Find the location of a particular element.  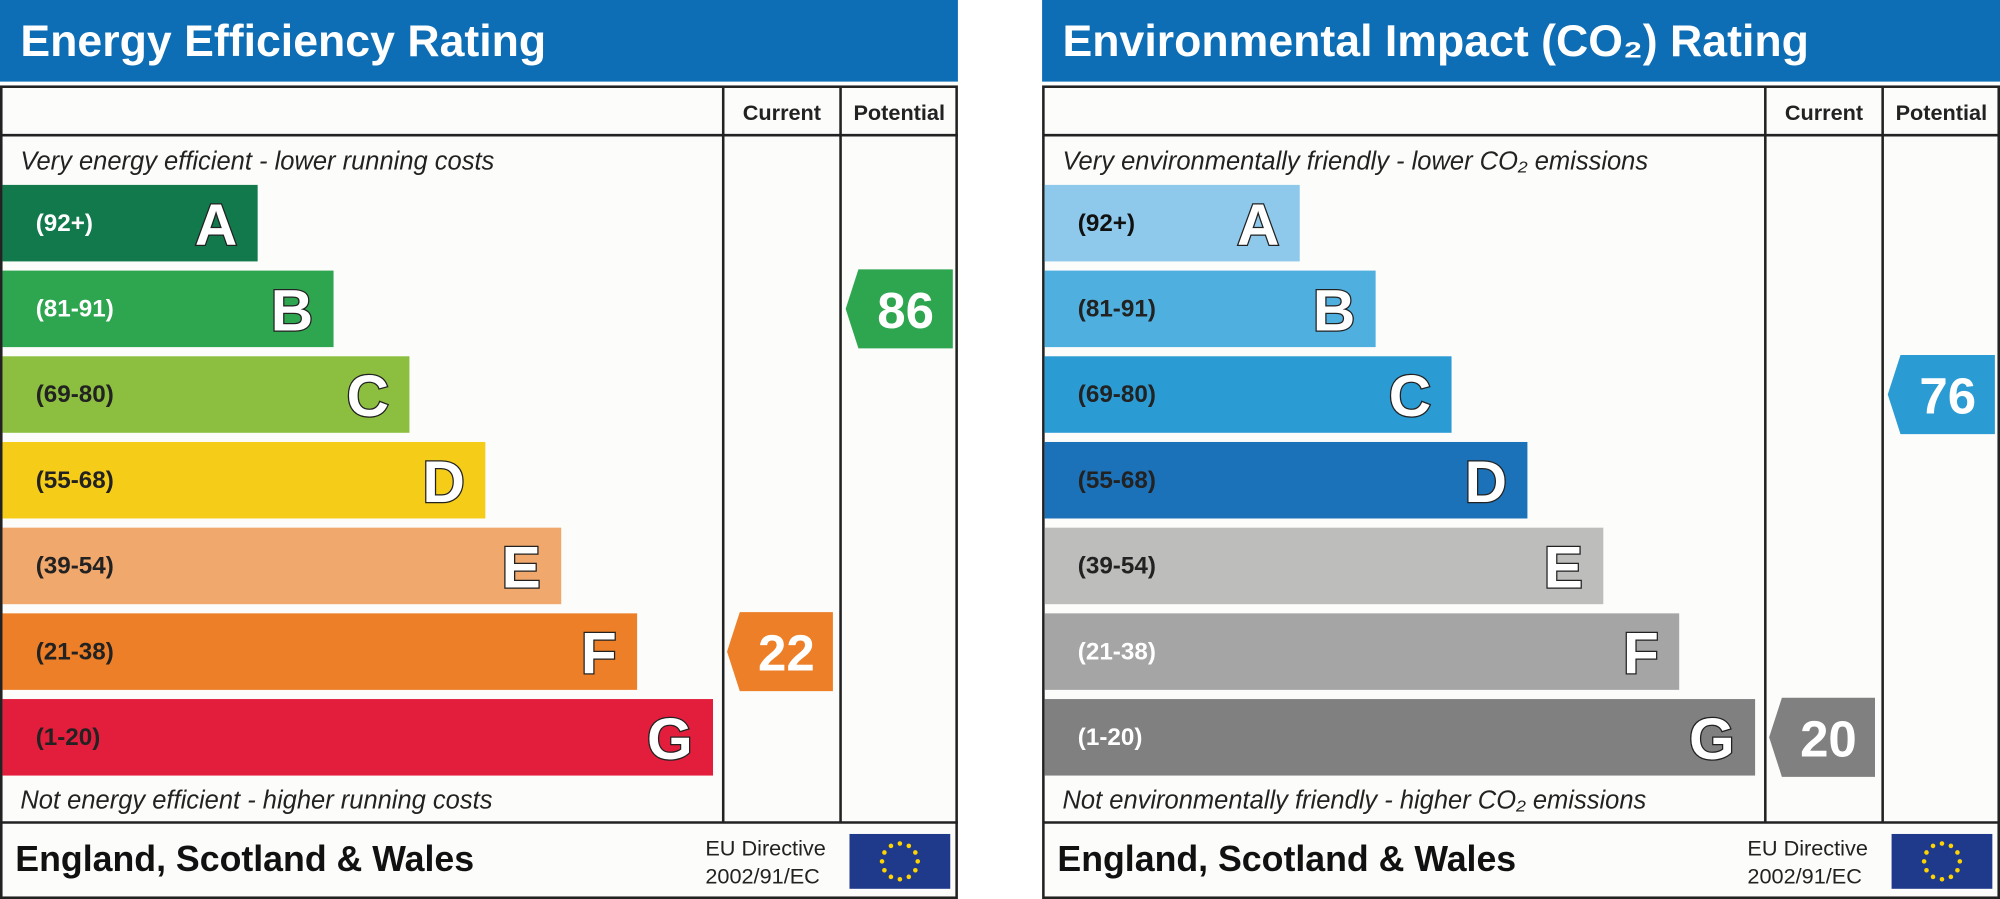

panel-title: Environmental Impact (CO₂) Rating is located at coordinates (1436, 41).